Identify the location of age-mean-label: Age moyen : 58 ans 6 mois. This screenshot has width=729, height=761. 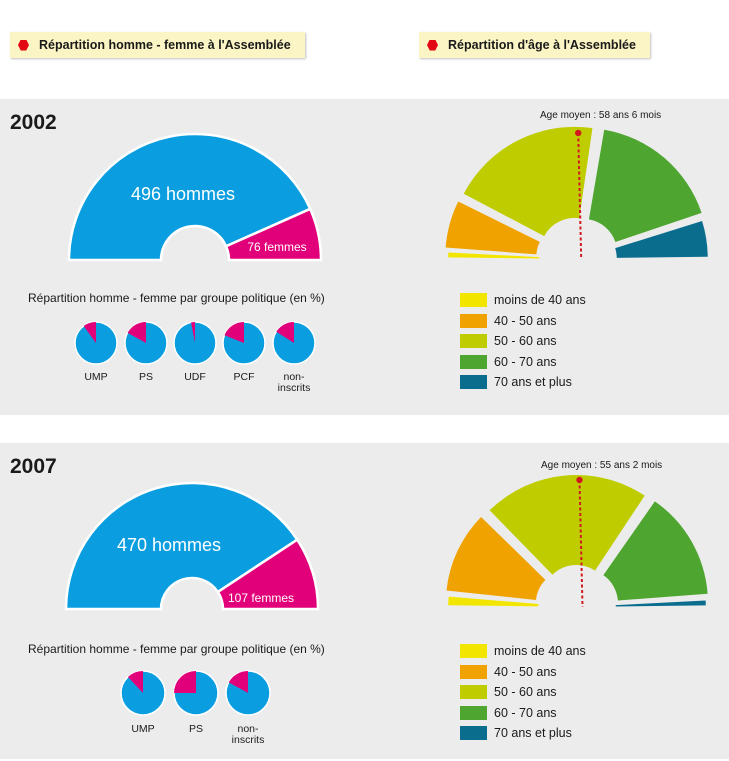
(601, 115).